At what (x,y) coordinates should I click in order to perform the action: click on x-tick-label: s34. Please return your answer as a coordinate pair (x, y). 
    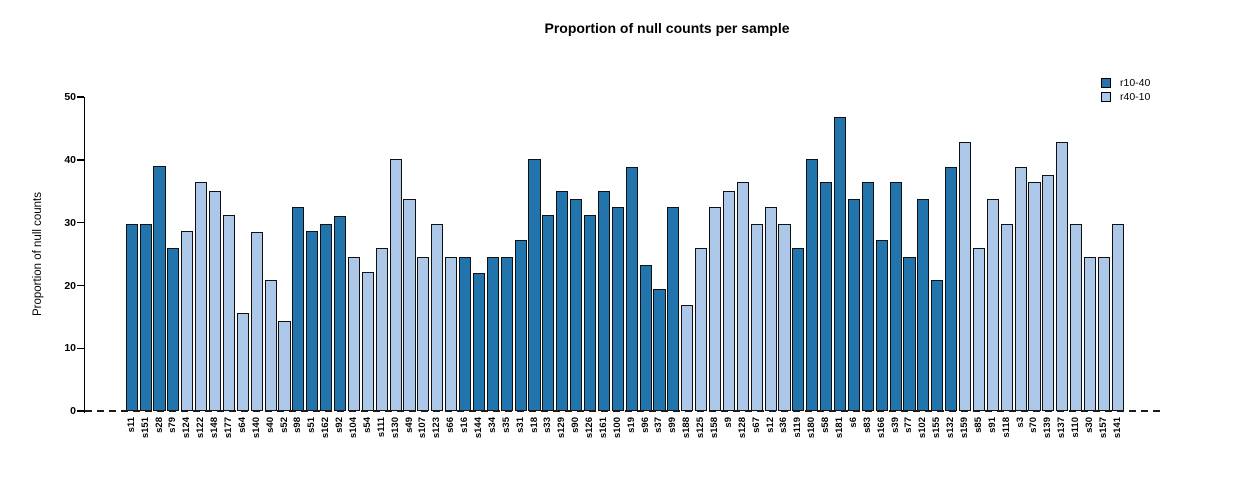
    Looking at the image, I should click on (492, 425).